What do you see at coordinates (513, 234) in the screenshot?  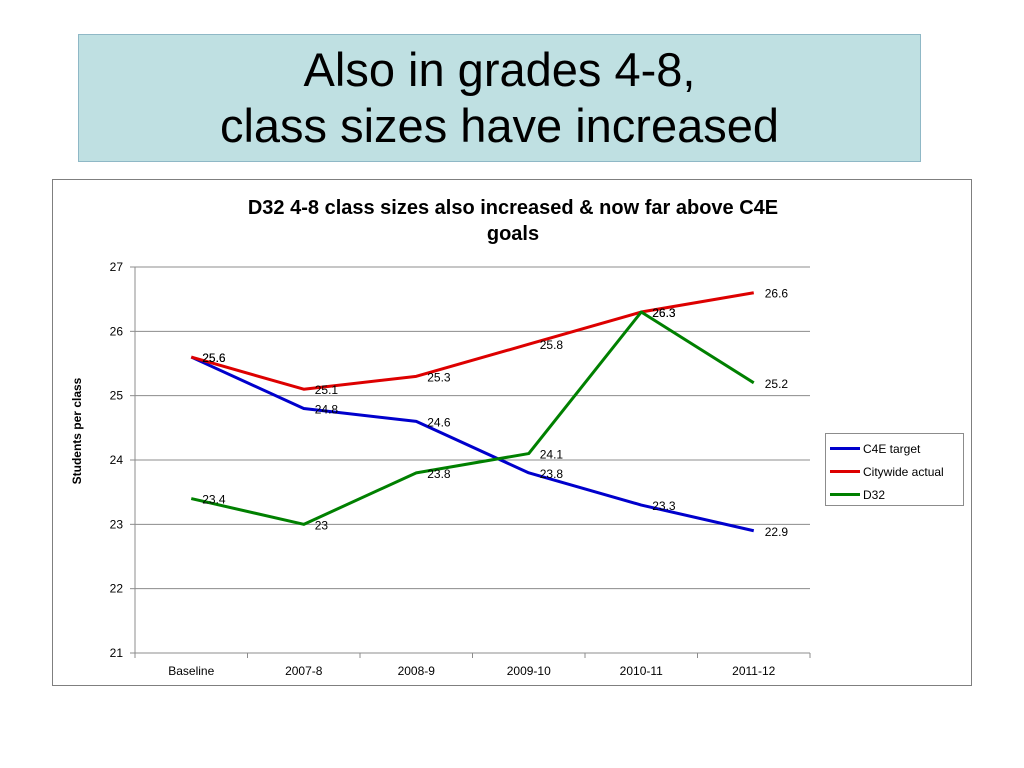 I see `chart-title-line-2: goals` at bounding box center [513, 234].